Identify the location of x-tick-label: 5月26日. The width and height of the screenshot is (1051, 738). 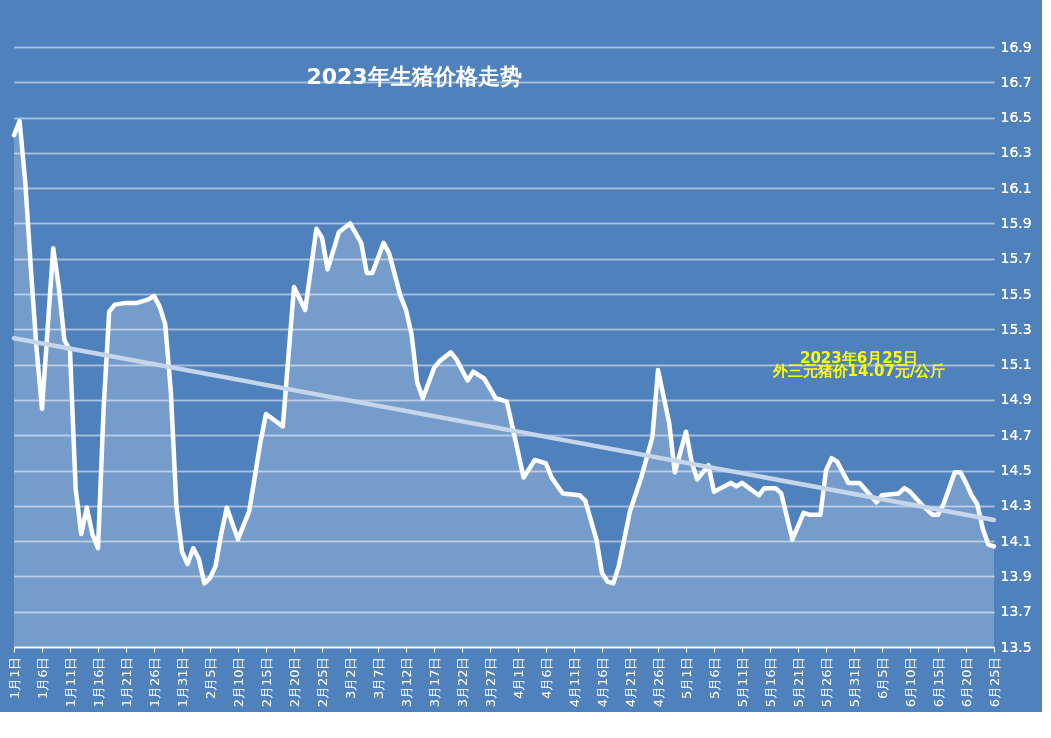
(826, 682).